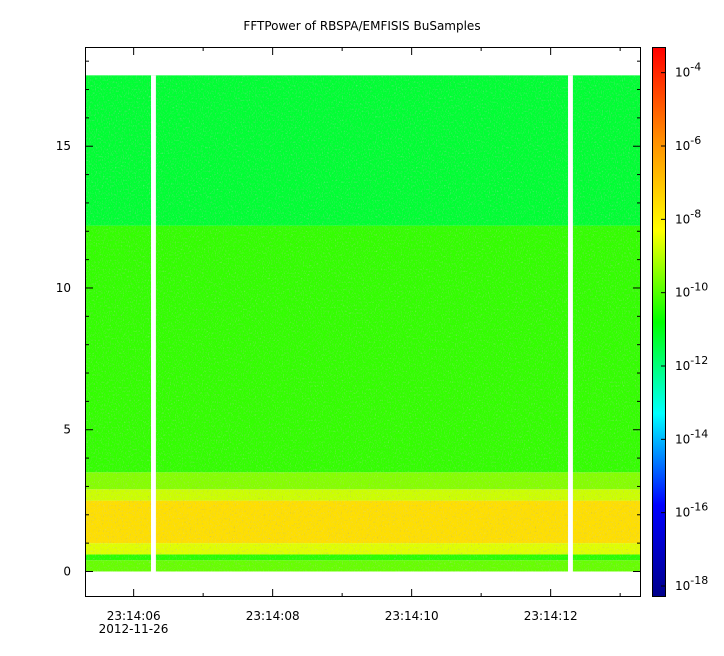 The width and height of the screenshot is (724, 656). Describe the element at coordinates (63, 288) in the screenshot. I see `y-tick-label: 10` at that location.